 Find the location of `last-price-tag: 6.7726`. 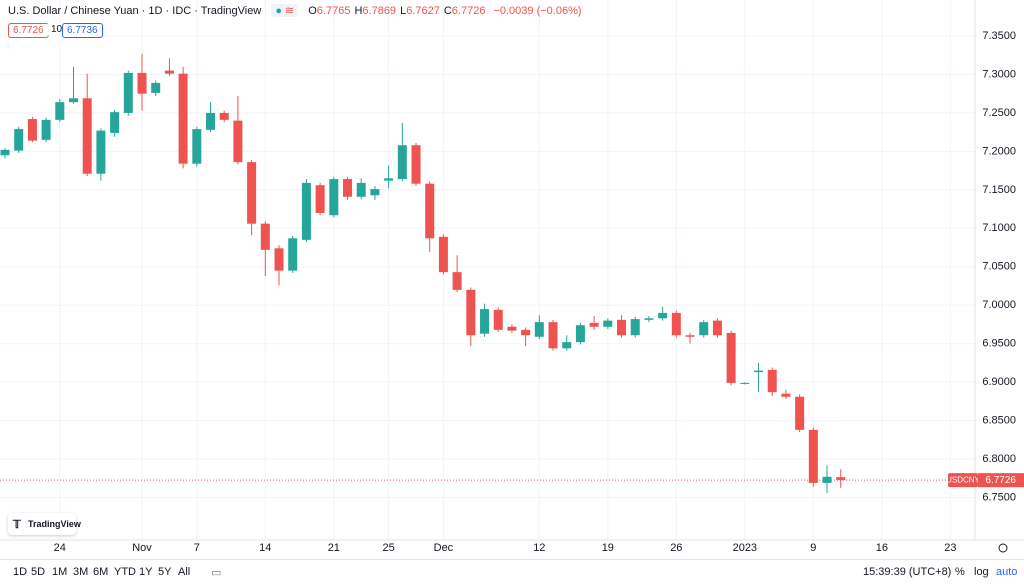

last-price-tag: 6.7726 is located at coordinates (1000, 480).